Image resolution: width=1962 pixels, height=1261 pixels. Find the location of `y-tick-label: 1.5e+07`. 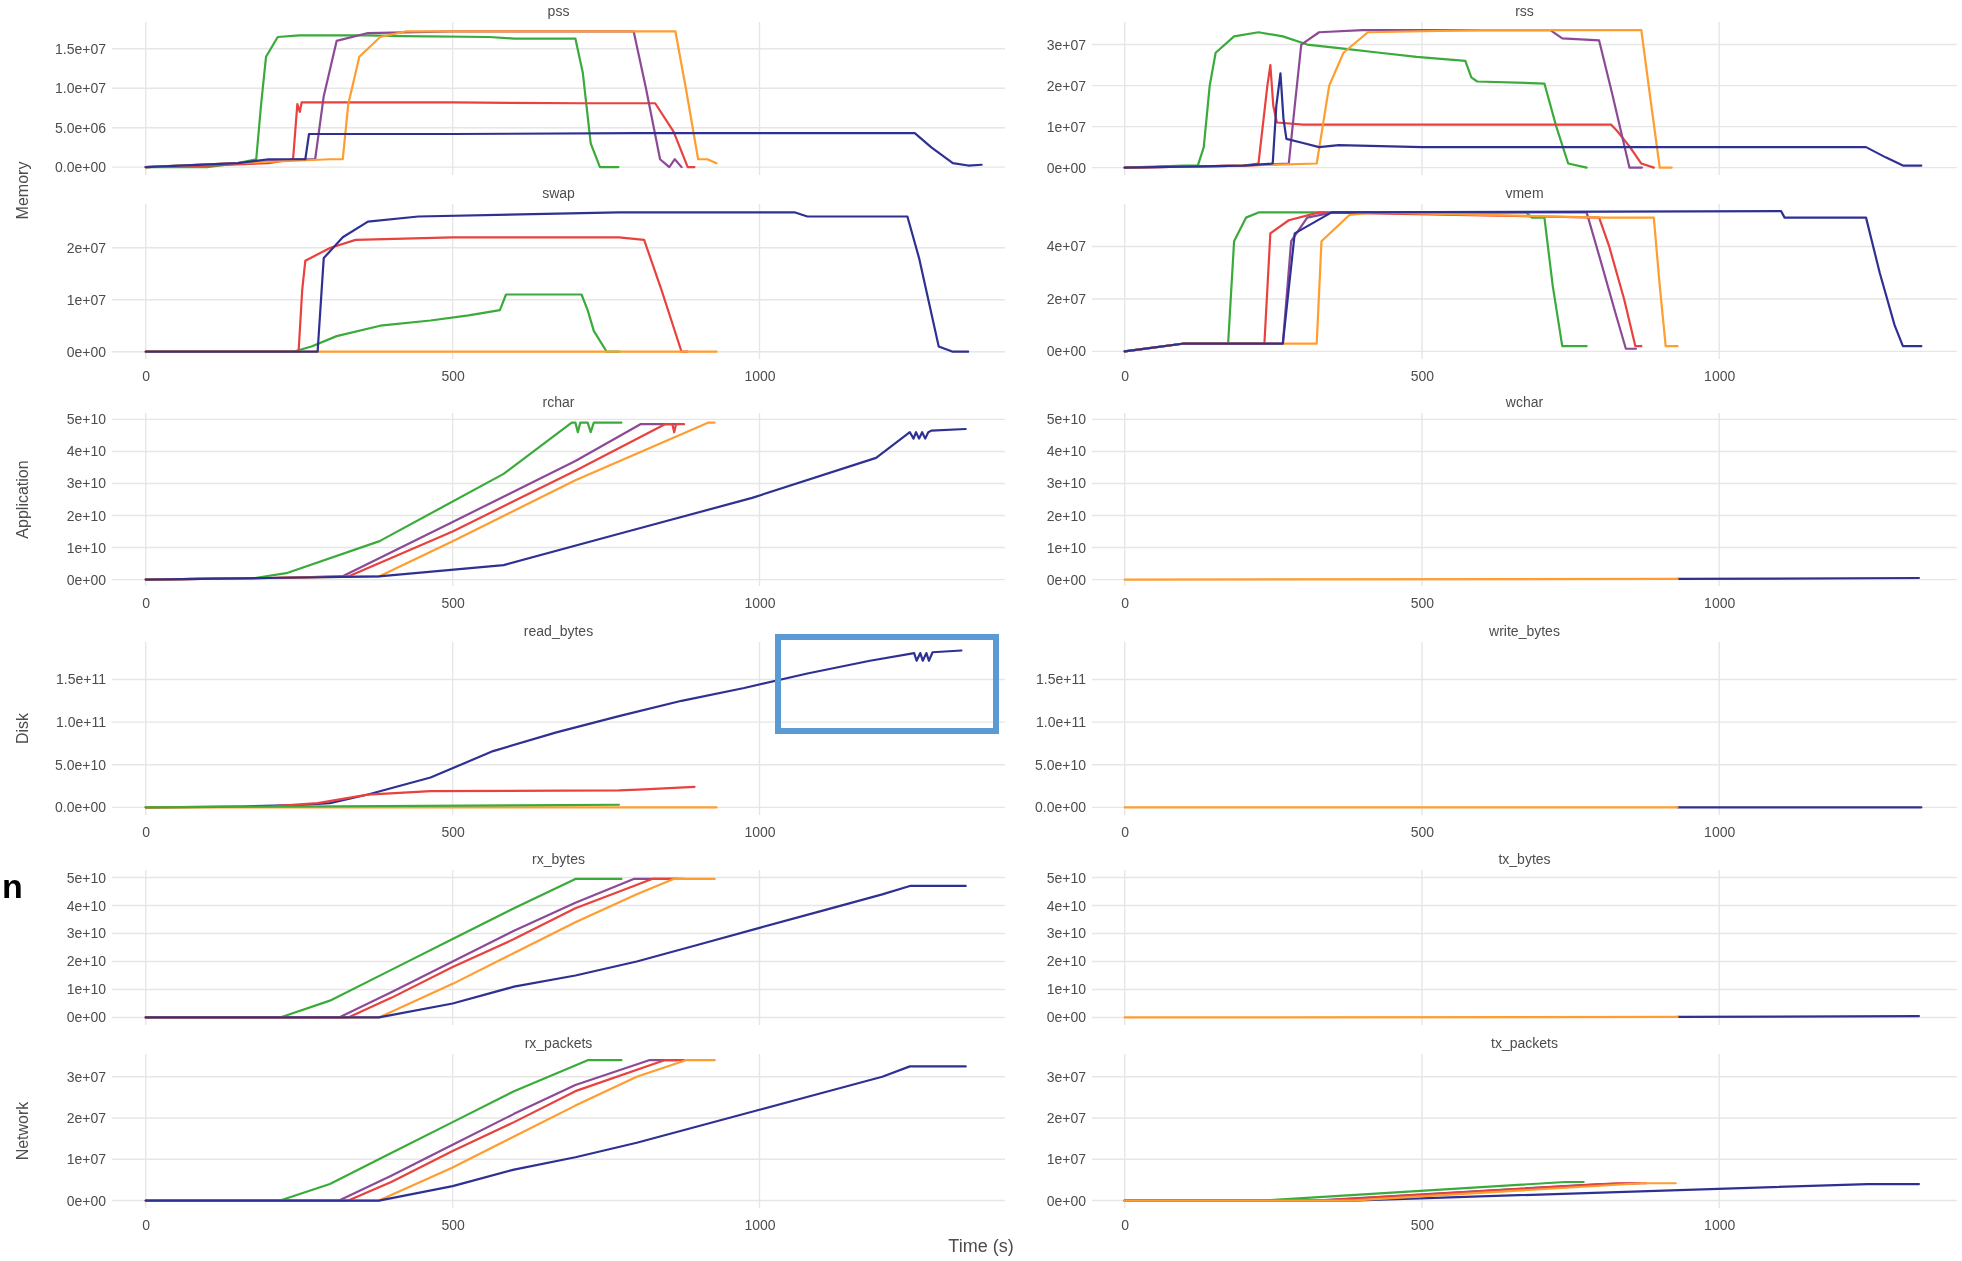

y-tick-label: 1.5e+07 is located at coordinates (81, 48).